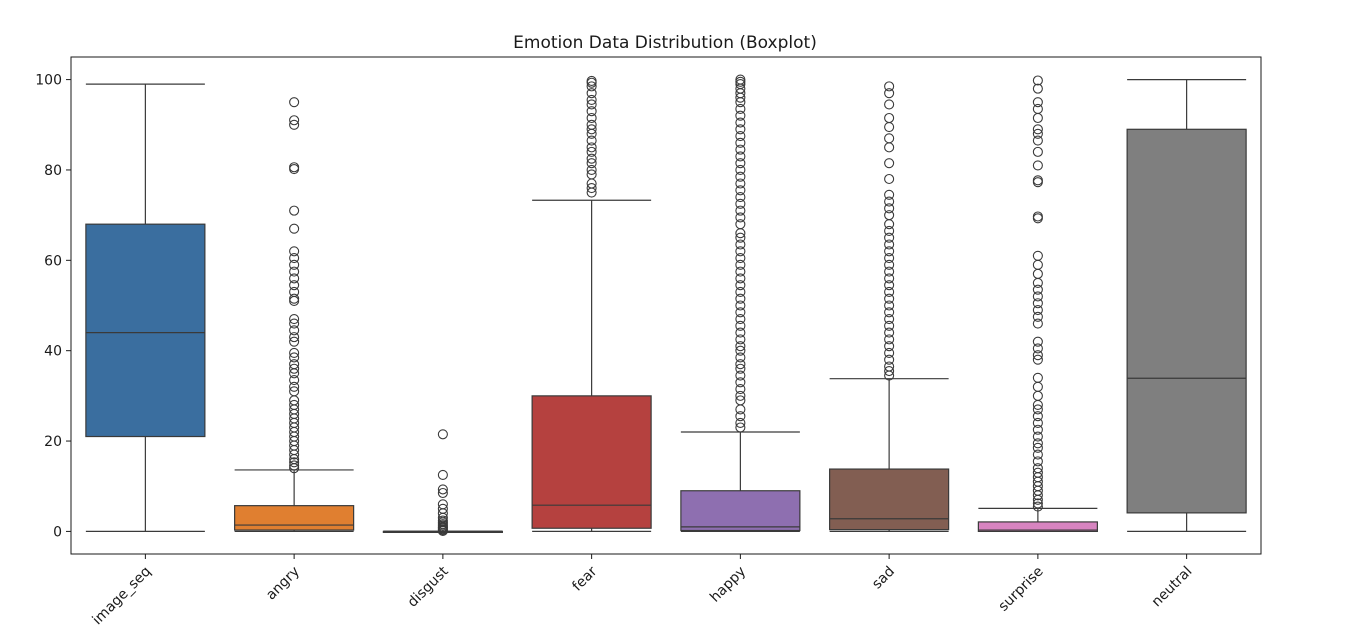 This screenshot has width=1346, height=640. What do you see at coordinates (591, 462) in the screenshot?
I see `box-fear` at bounding box center [591, 462].